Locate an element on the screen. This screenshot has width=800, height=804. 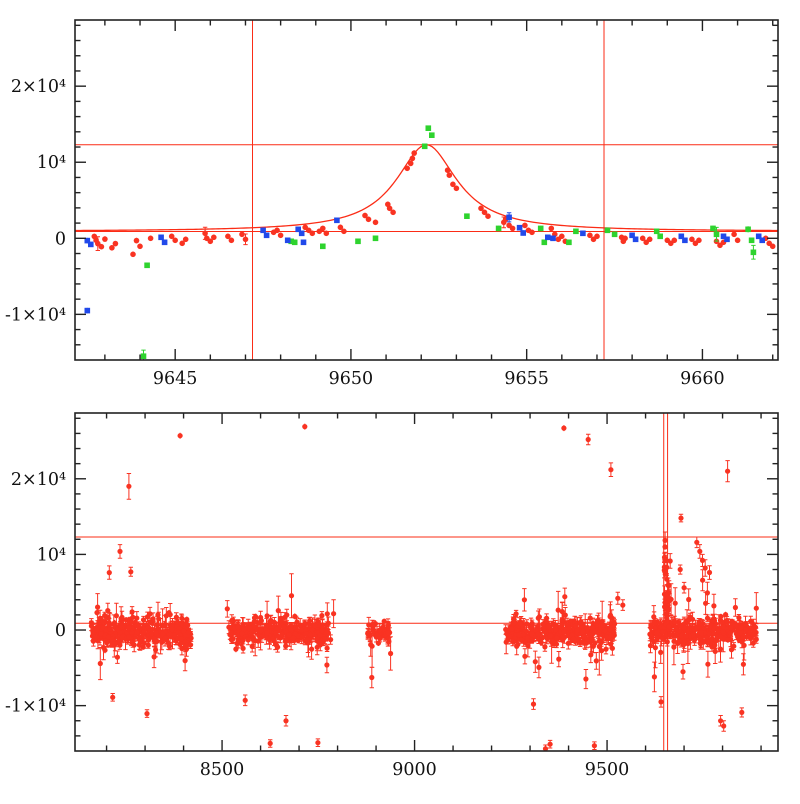
x-tick-label: 9000 is located at coordinates (414, 770).